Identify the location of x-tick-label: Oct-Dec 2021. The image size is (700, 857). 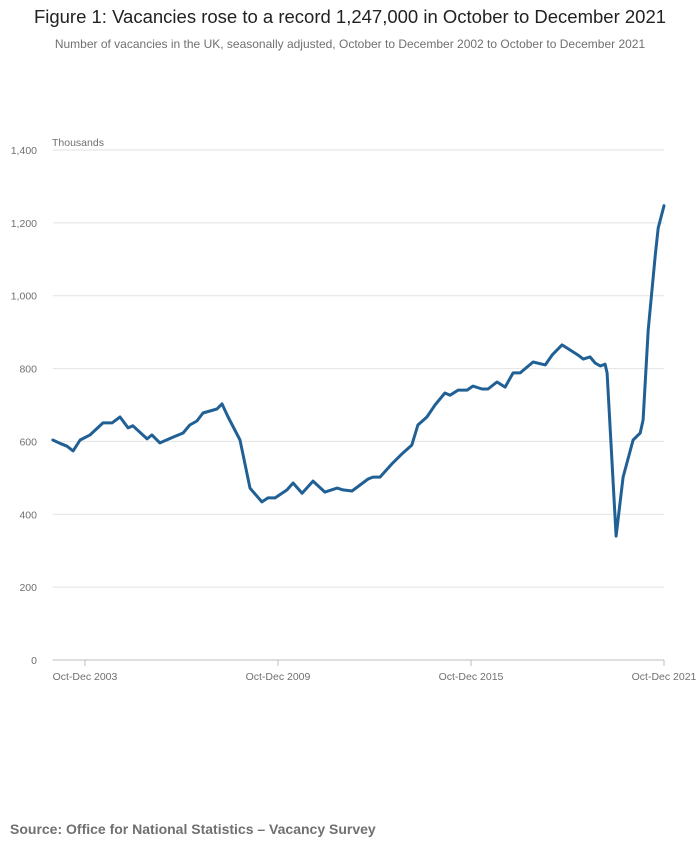
(664, 677).